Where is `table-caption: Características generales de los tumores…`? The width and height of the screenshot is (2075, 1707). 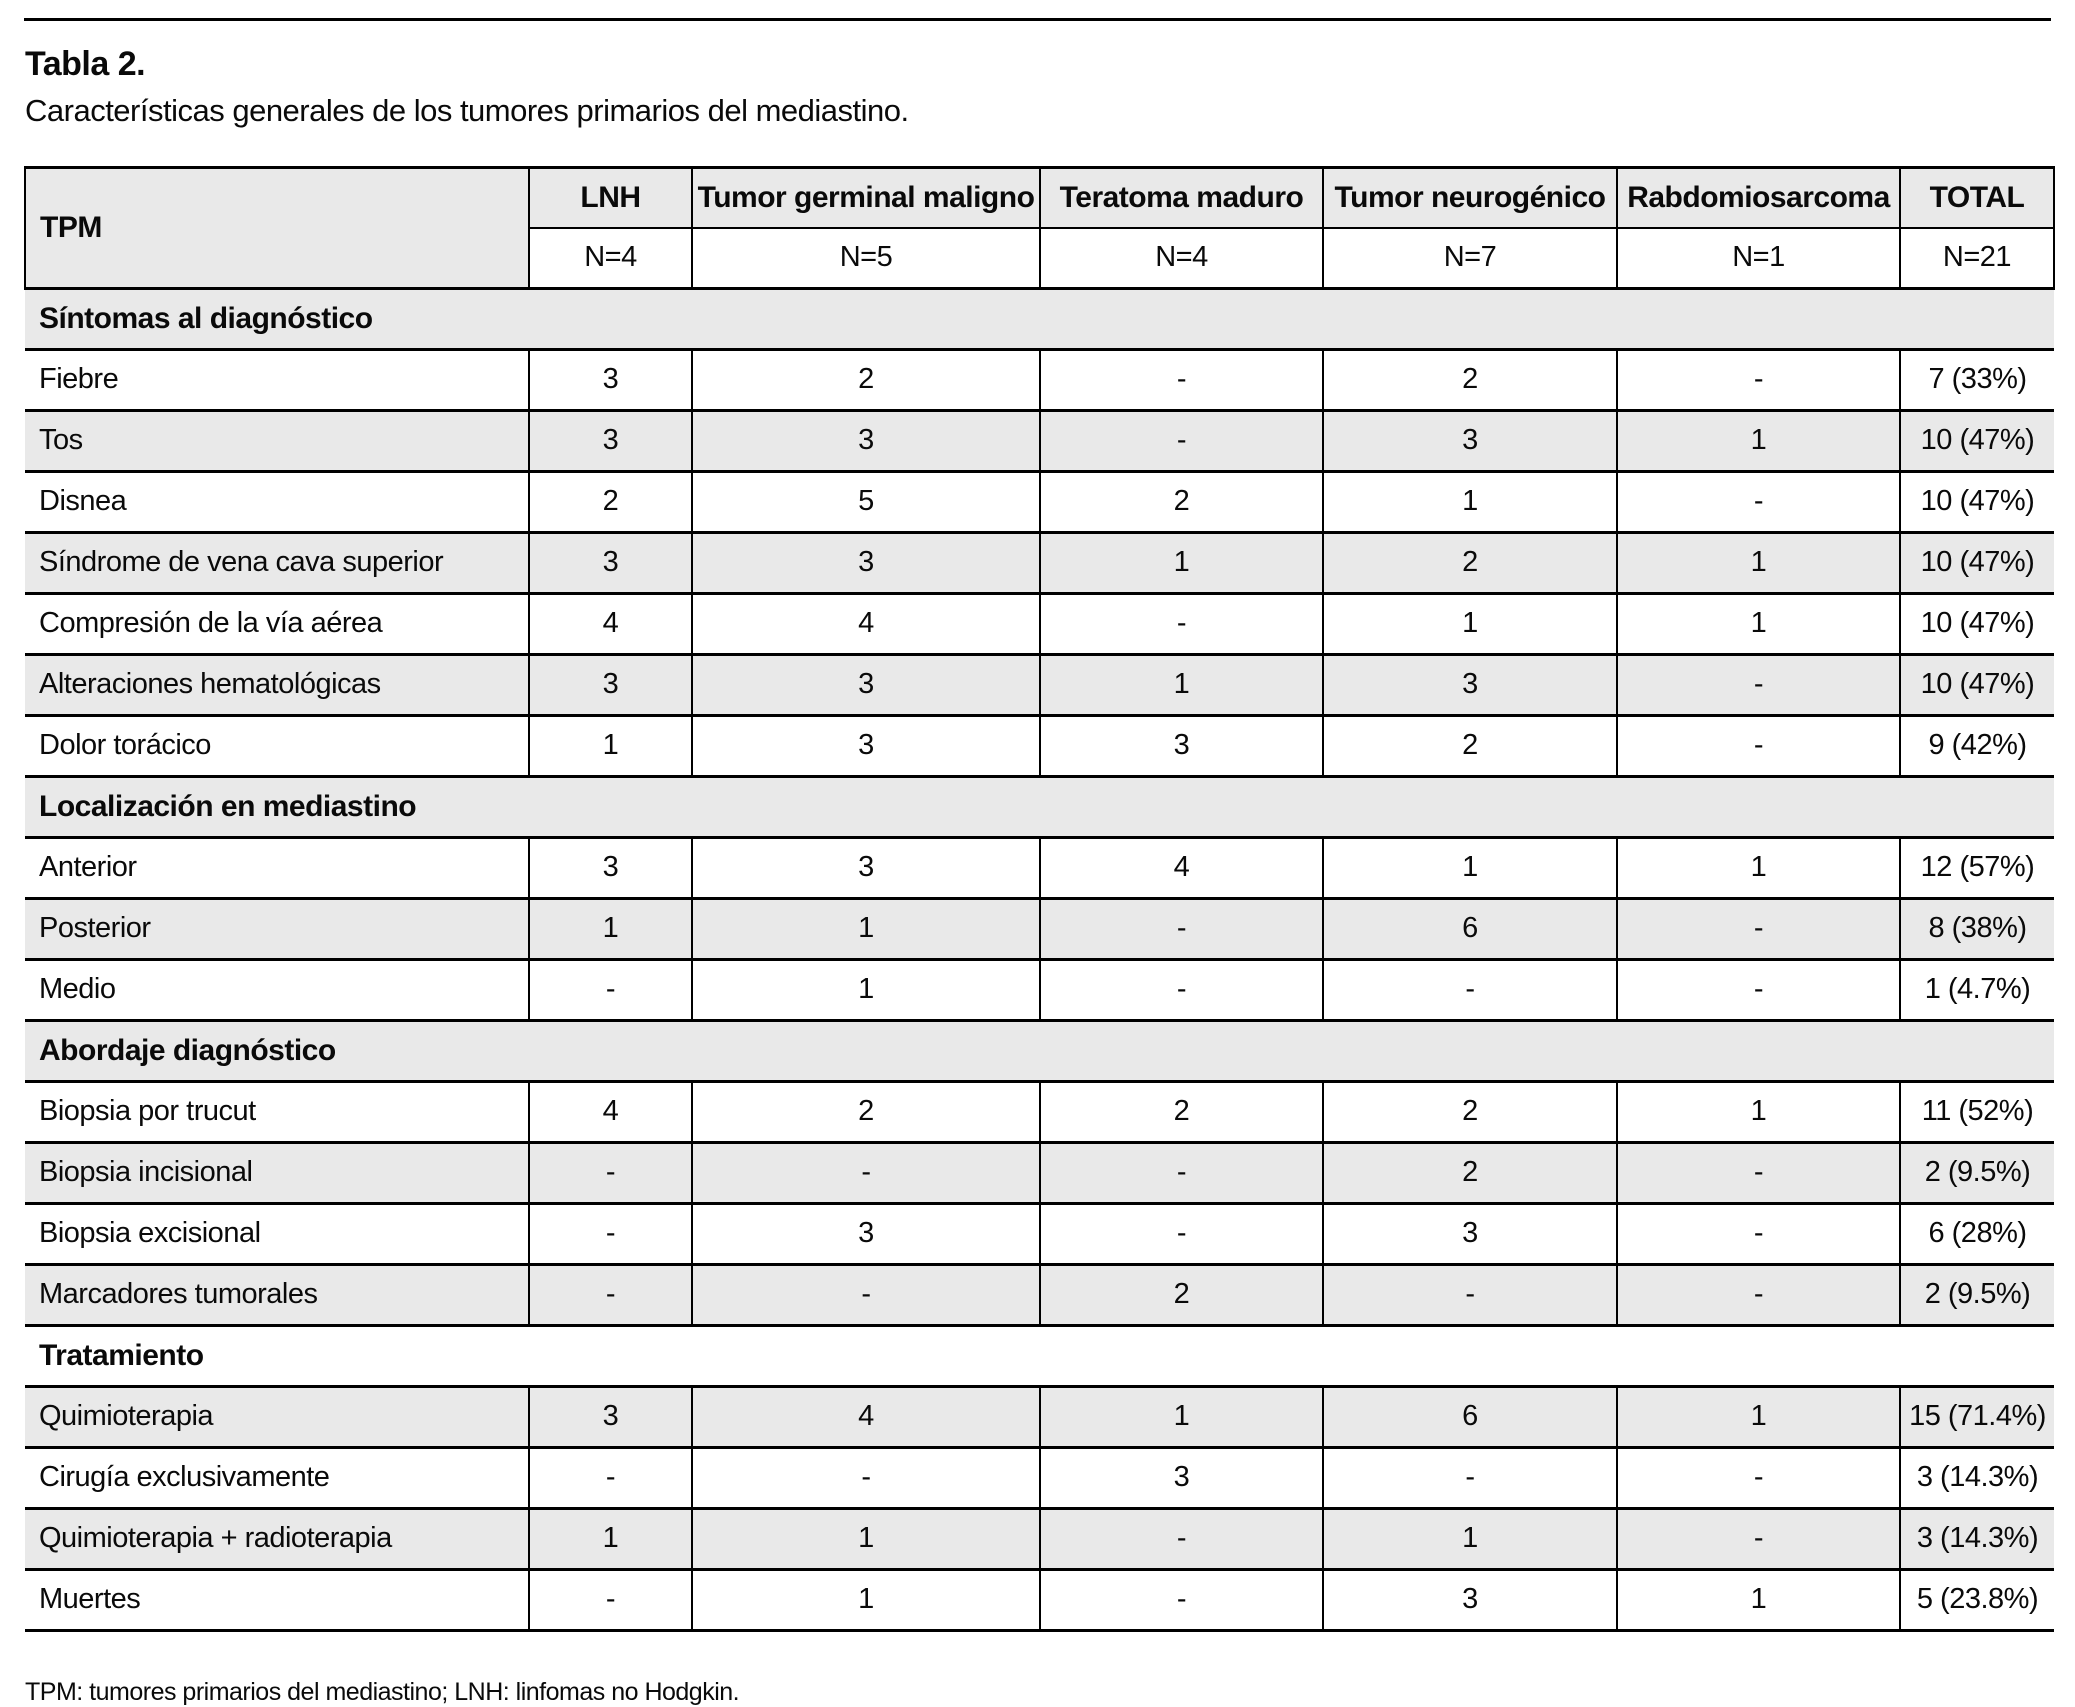
table-caption: Características generales de los tumores… is located at coordinates (467, 111).